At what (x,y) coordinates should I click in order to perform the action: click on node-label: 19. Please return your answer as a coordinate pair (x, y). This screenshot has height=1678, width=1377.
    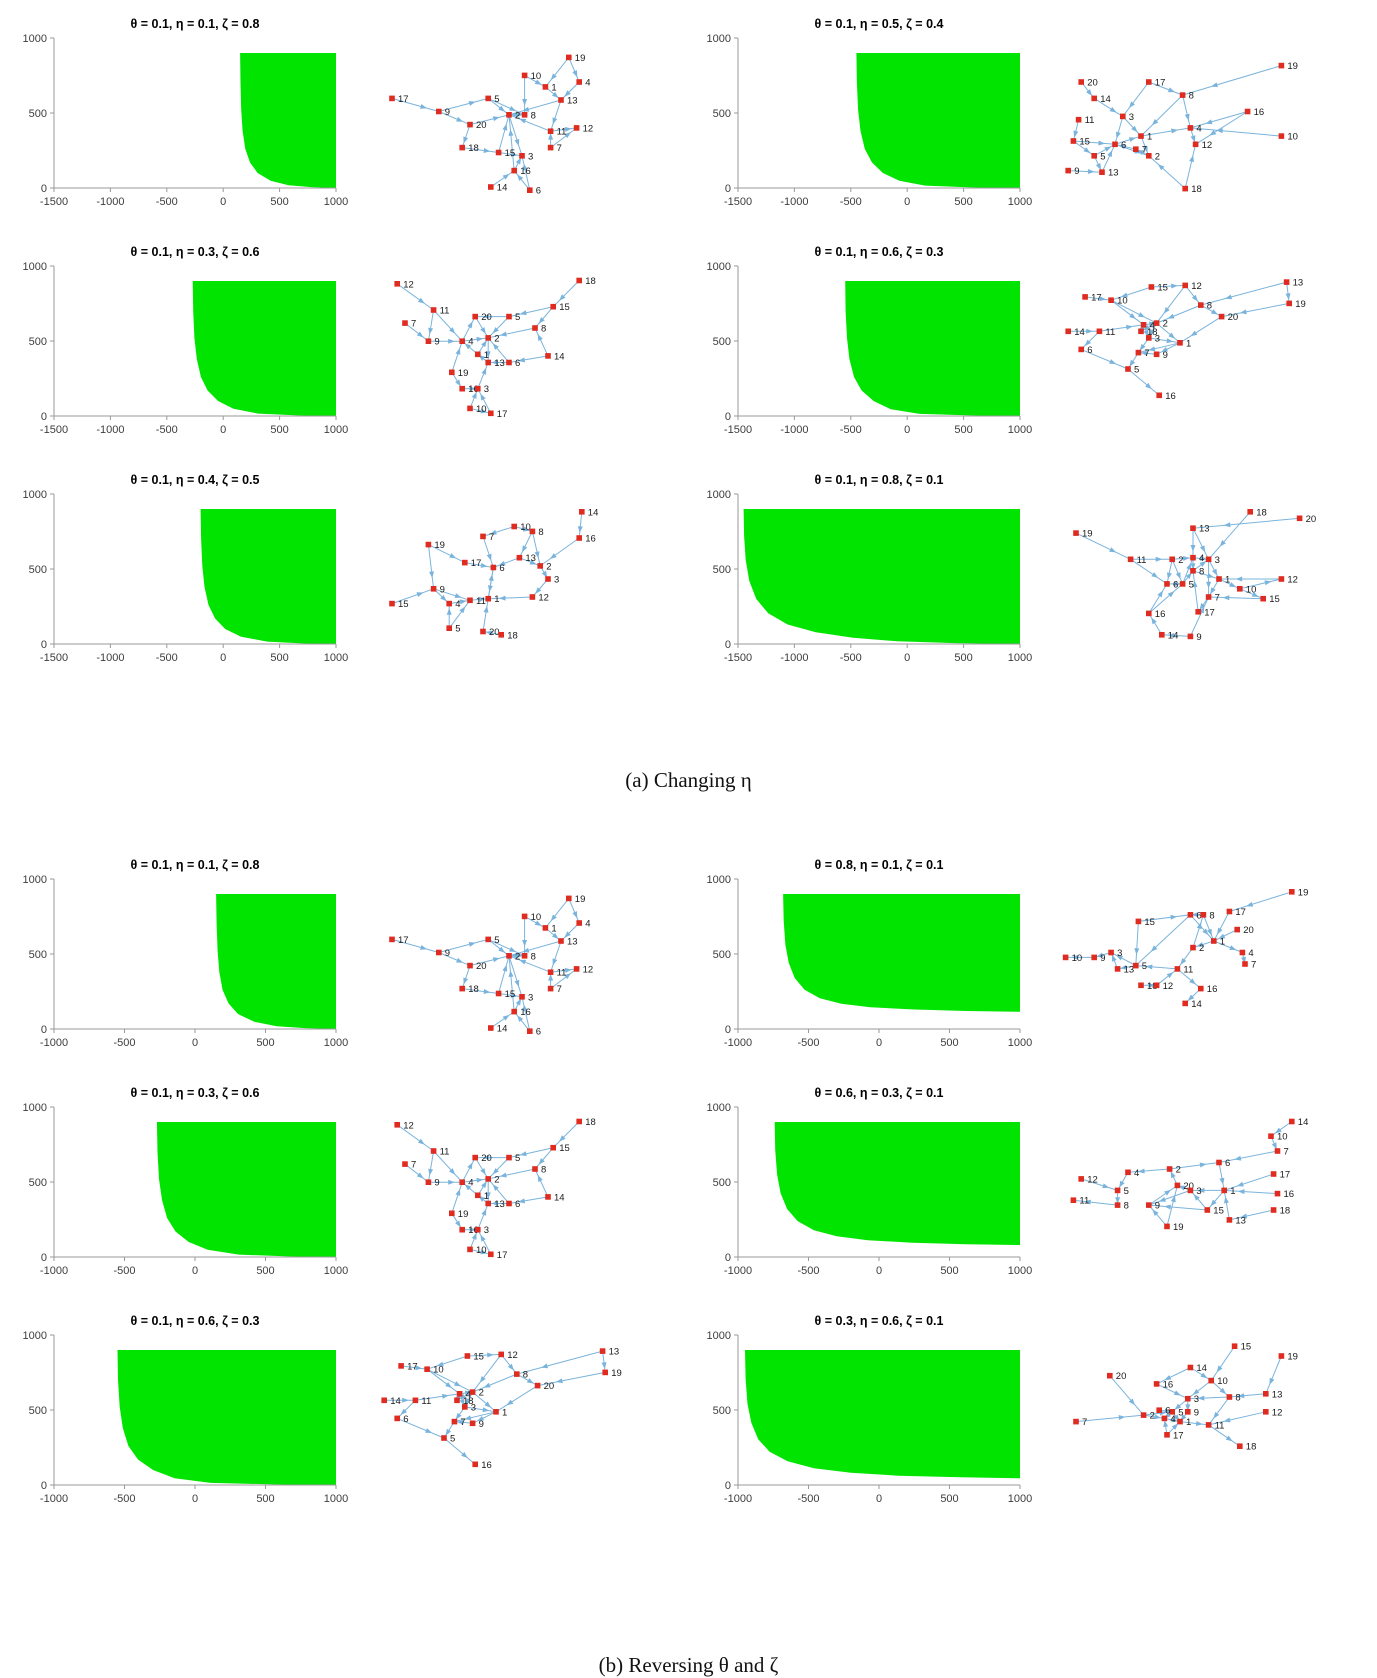
    Looking at the image, I should click on (1300, 304).